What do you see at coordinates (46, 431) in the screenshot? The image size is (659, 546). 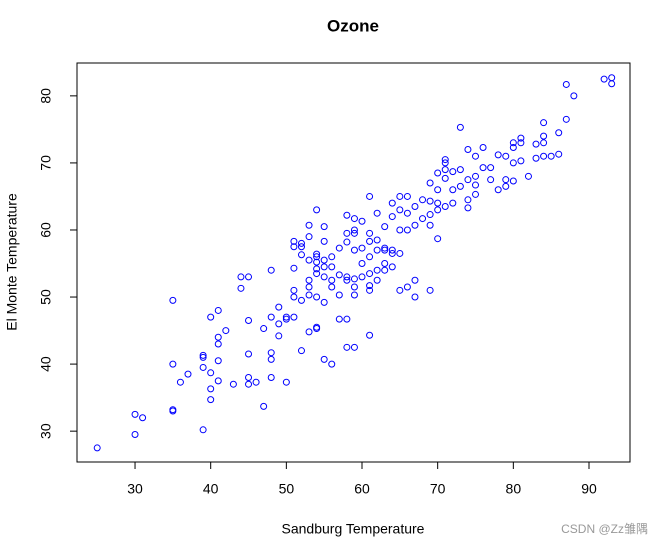 I see `y-tick-label: 30` at bounding box center [46, 431].